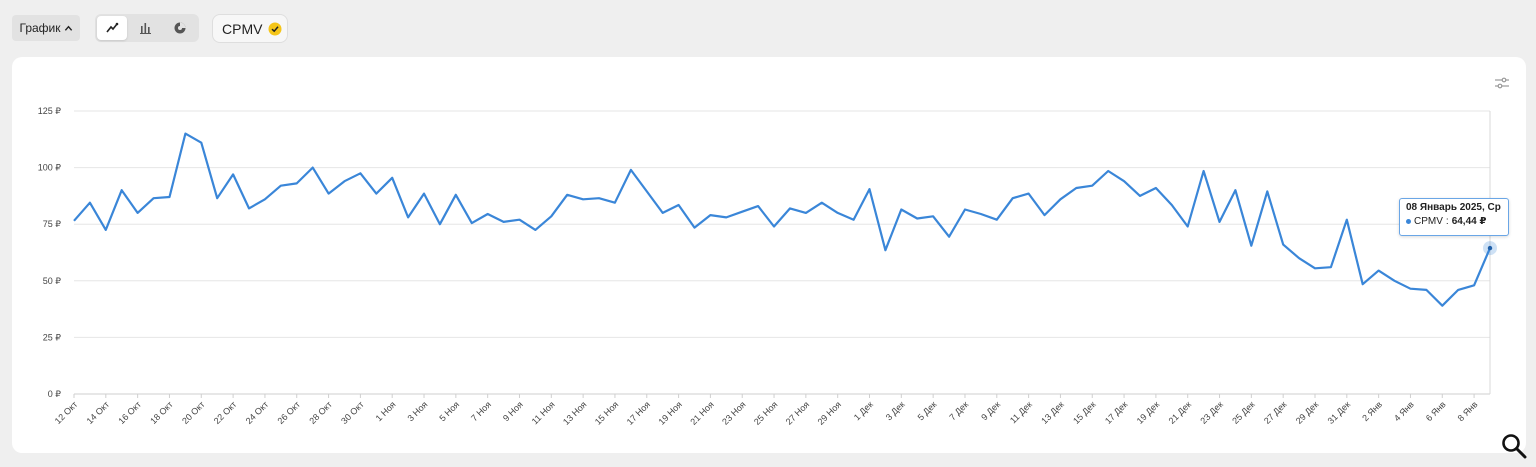 The width and height of the screenshot is (1536, 467). Describe the element at coordinates (990, 410) in the screenshot. I see `x-tick-label: 9 Дек` at that location.